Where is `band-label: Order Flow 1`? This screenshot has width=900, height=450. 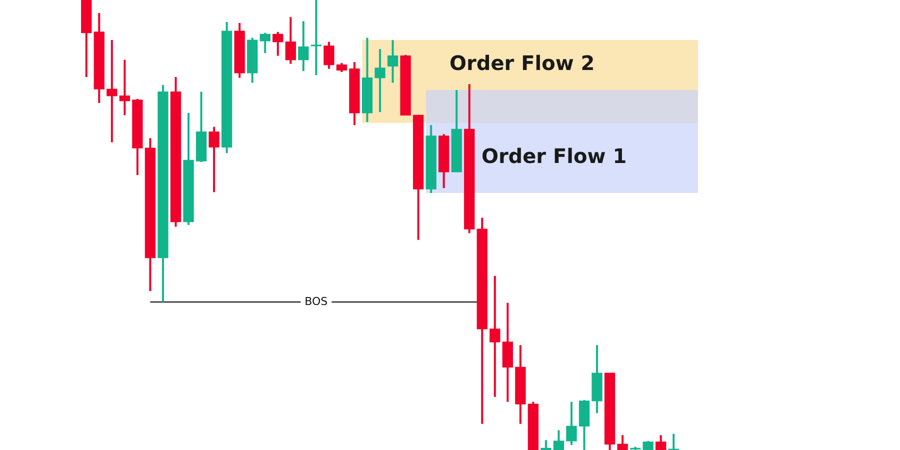 band-label: Order Flow 1 is located at coordinates (554, 156).